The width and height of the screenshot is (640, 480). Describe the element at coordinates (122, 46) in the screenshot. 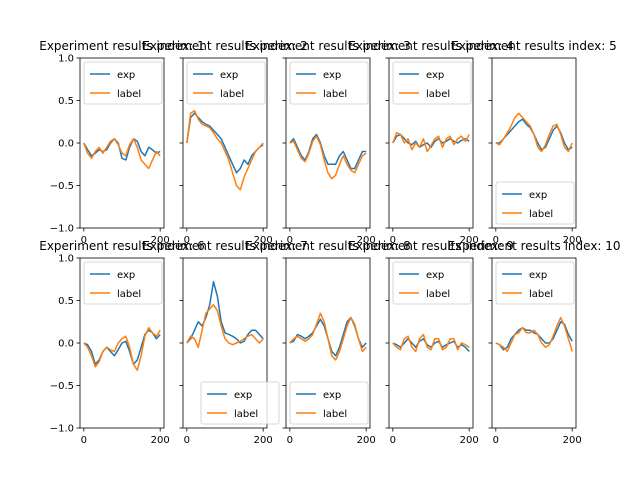

I see `subplot-title: Experiment results index: 1` at that location.